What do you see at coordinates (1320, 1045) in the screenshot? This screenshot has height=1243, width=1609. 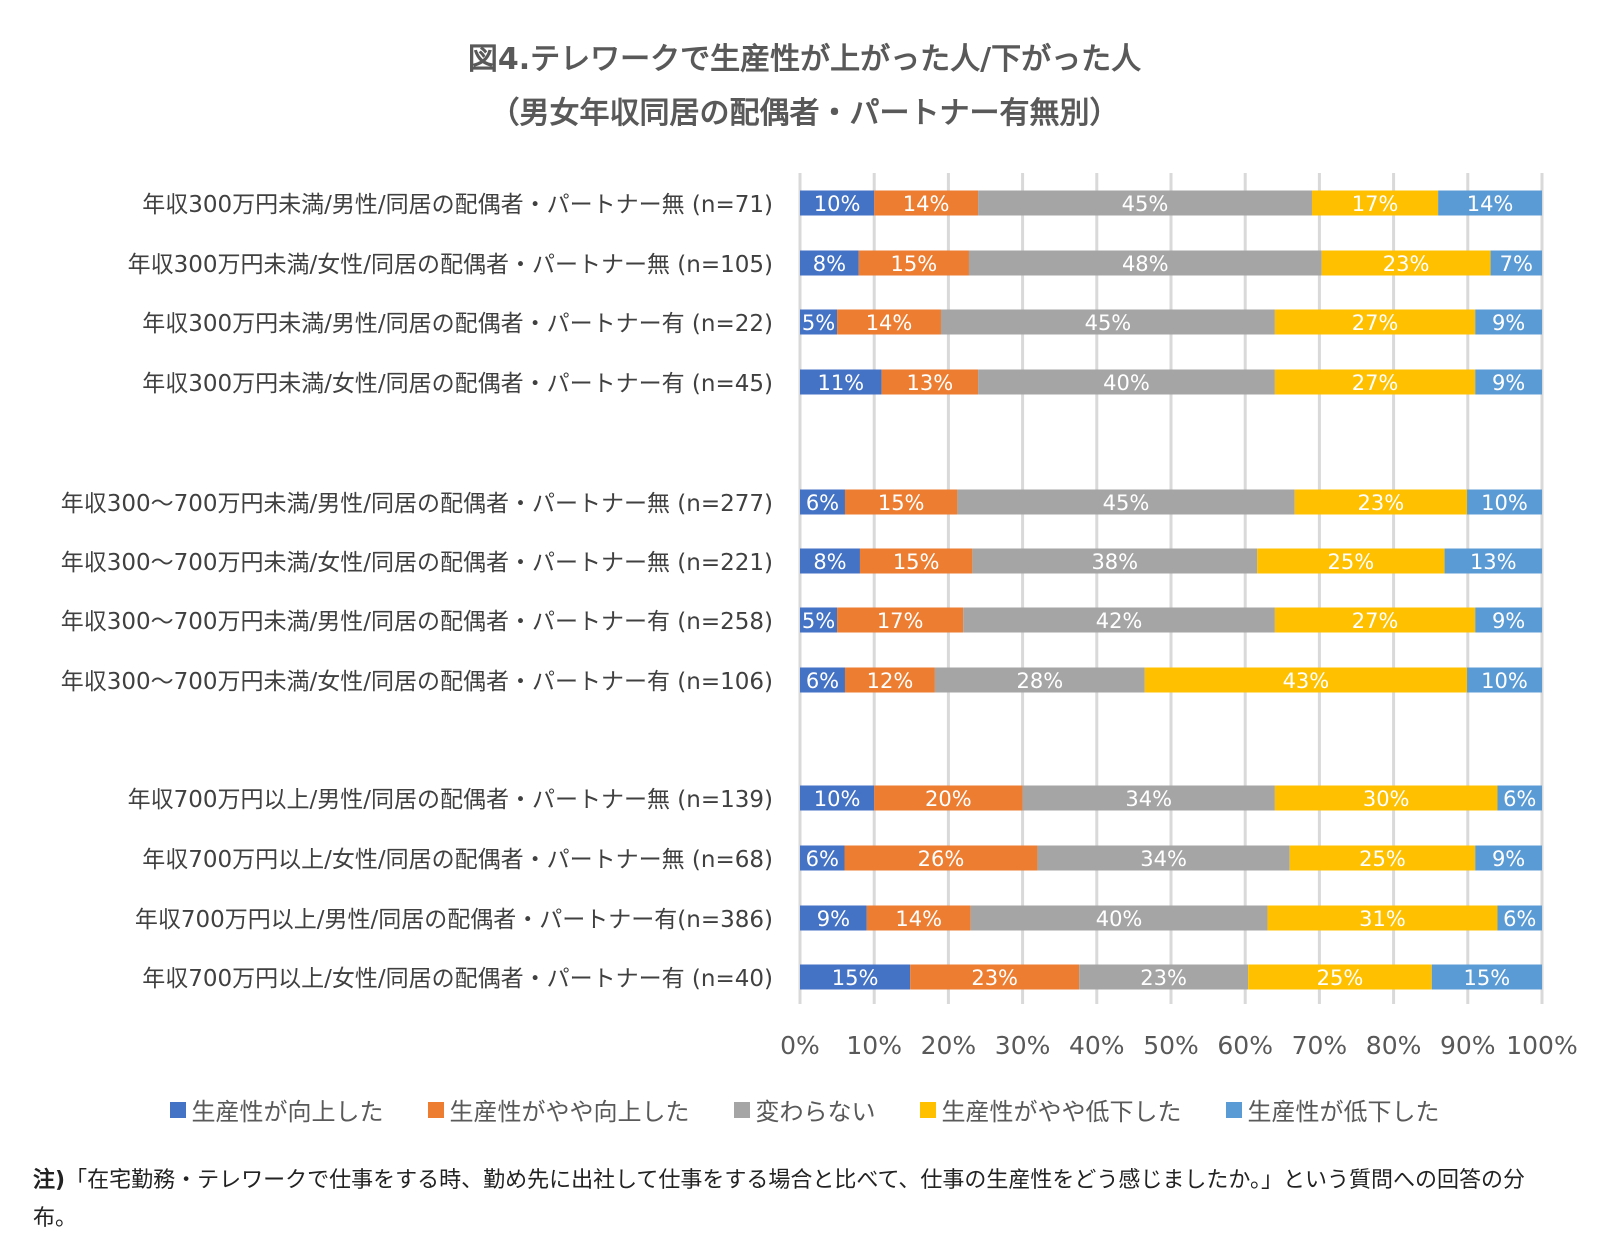 I see `x-tick-label: 70%` at bounding box center [1320, 1045].